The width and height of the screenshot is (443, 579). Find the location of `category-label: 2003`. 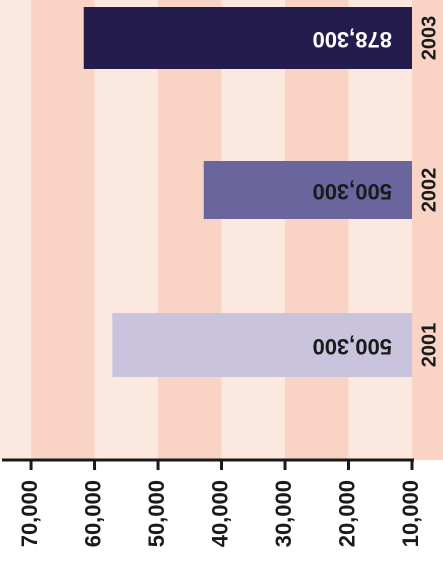

category-label: 2003 is located at coordinates (429, 38).